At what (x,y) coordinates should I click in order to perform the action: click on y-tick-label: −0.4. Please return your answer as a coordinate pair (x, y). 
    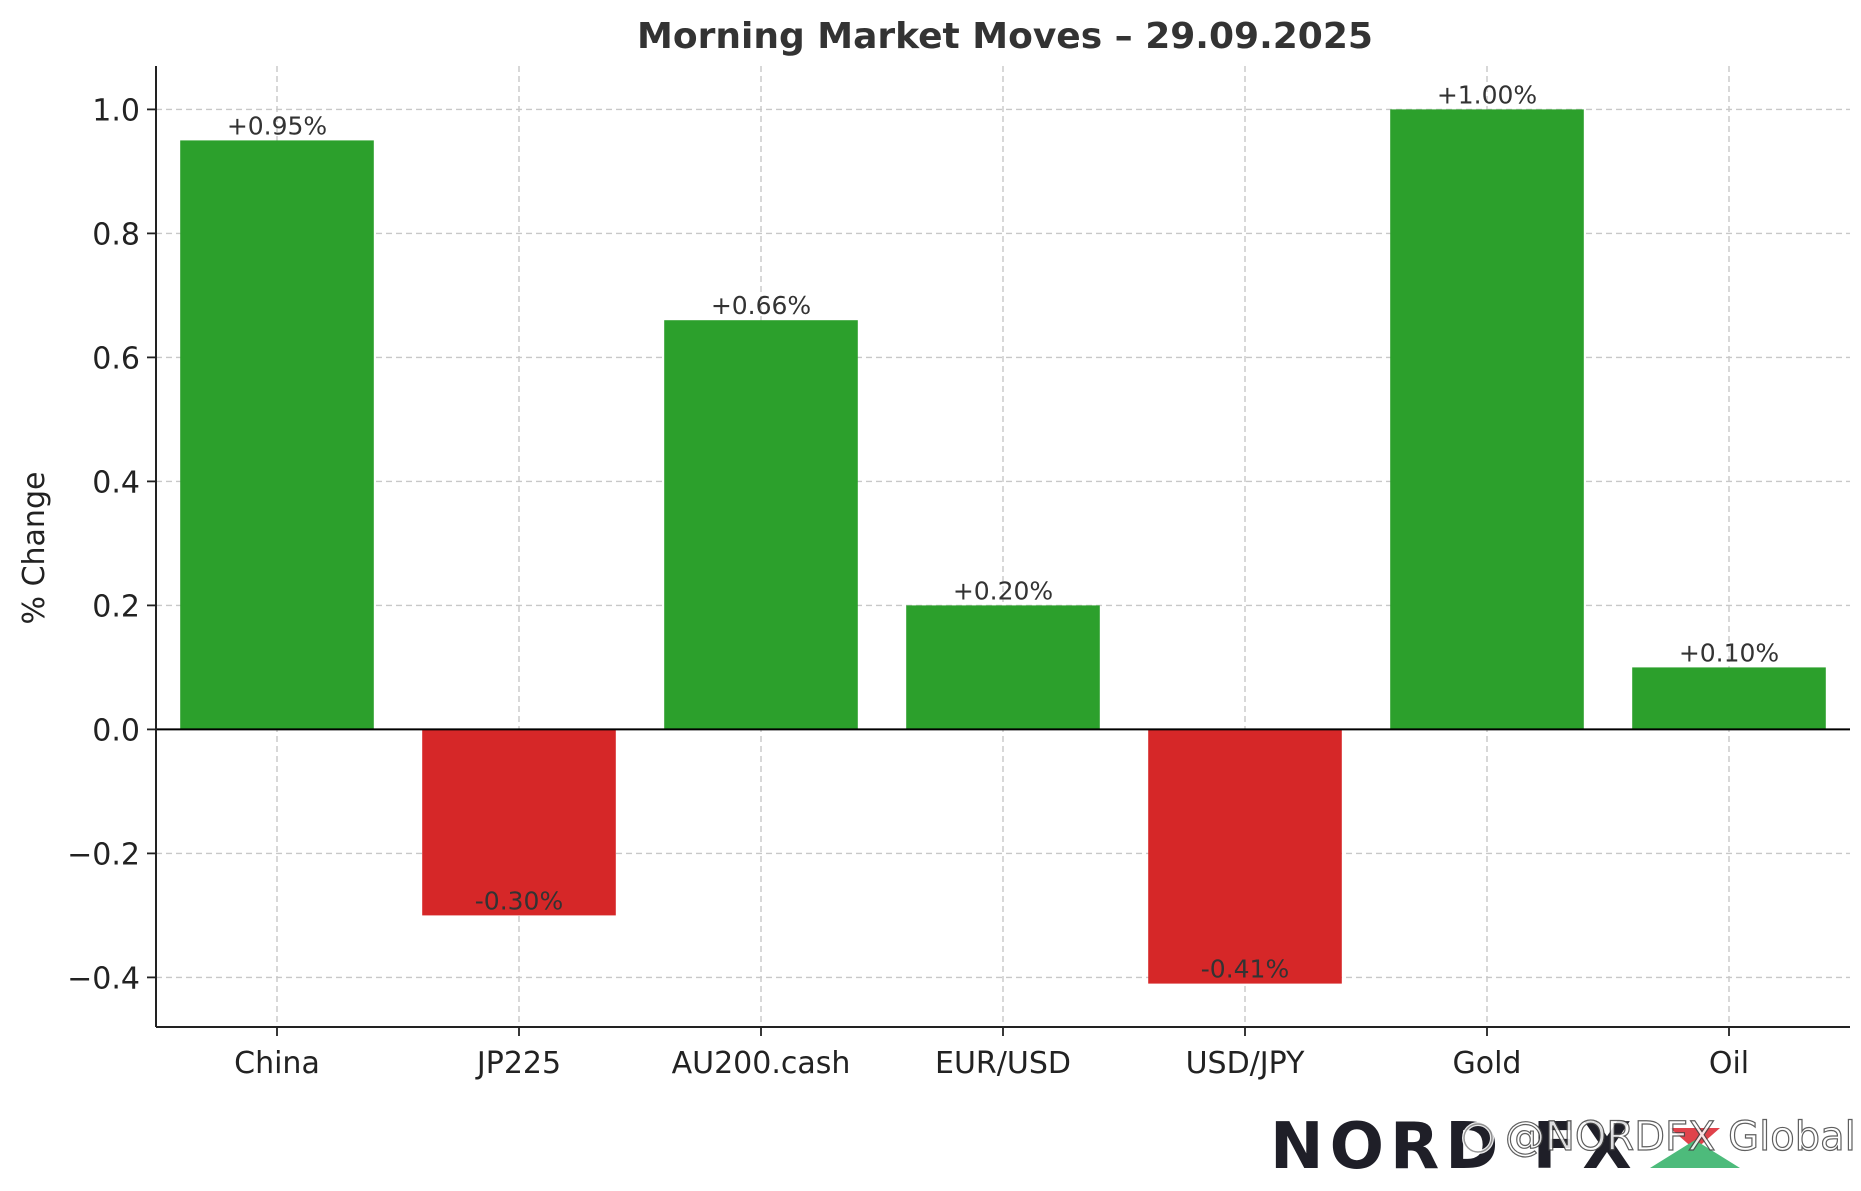
    Looking at the image, I should click on (103, 978).